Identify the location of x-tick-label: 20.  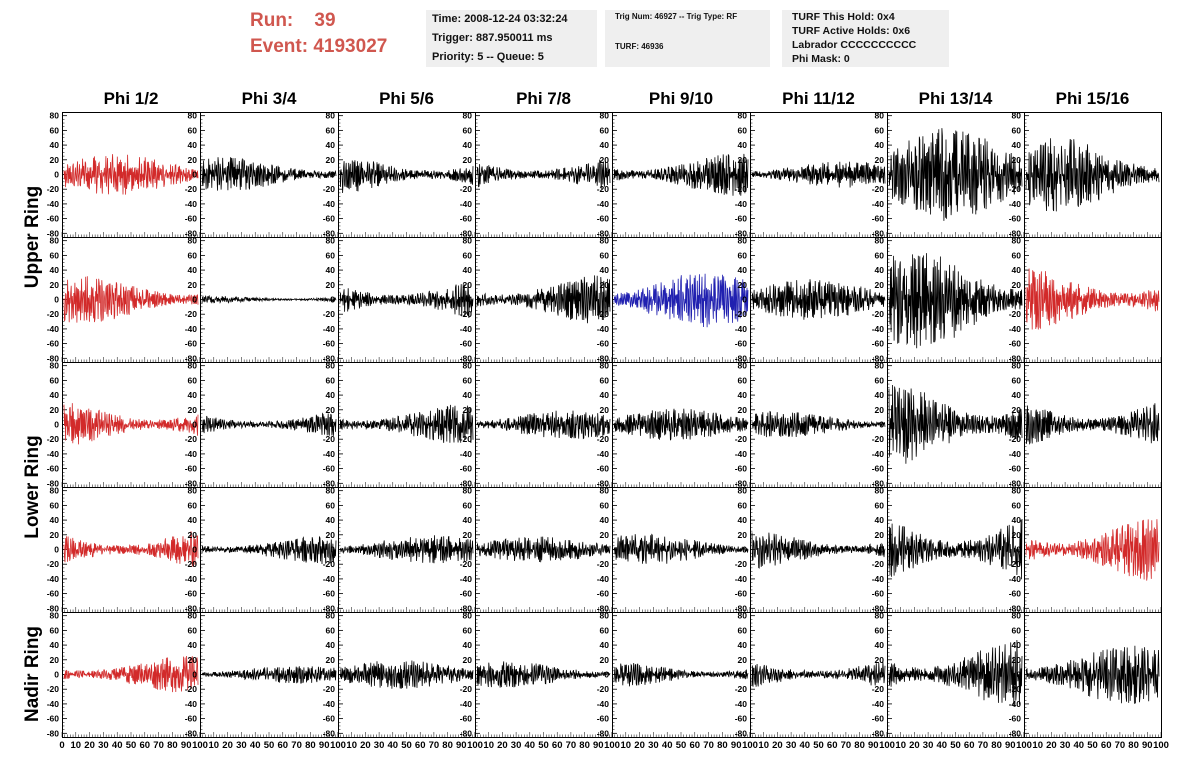
(777, 745).